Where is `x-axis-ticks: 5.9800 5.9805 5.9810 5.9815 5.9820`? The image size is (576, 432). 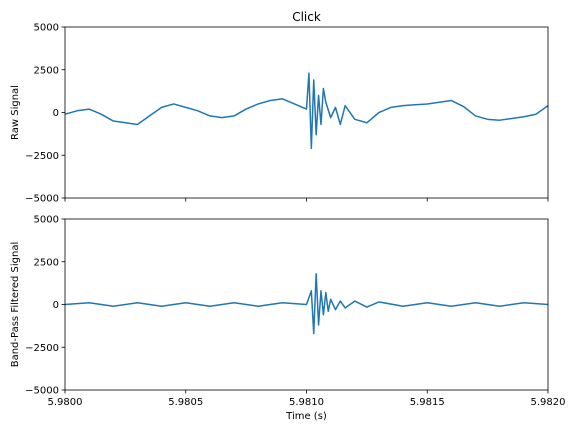 x-axis-ticks: 5.9800 5.9805 5.9810 5.9815 5.9820 is located at coordinates (307, 399).